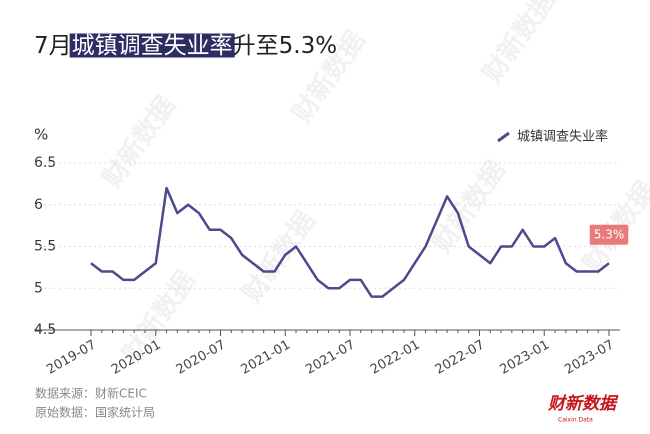 This screenshot has height=434, width=650. What do you see at coordinates (91, 393) in the screenshot?
I see `source: 数据来源：财新CEIC` at bounding box center [91, 393].